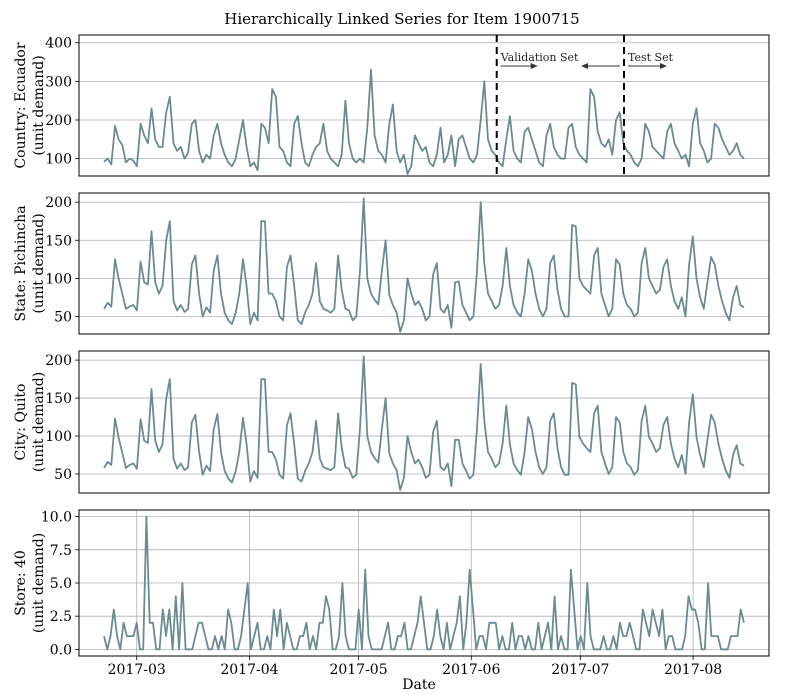 The width and height of the screenshot is (789, 694). What do you see at coordinates (21, 263) in the screenshot?
I see `y-axis-label-line: State: Pichincha` at bounding box center [21, 263].